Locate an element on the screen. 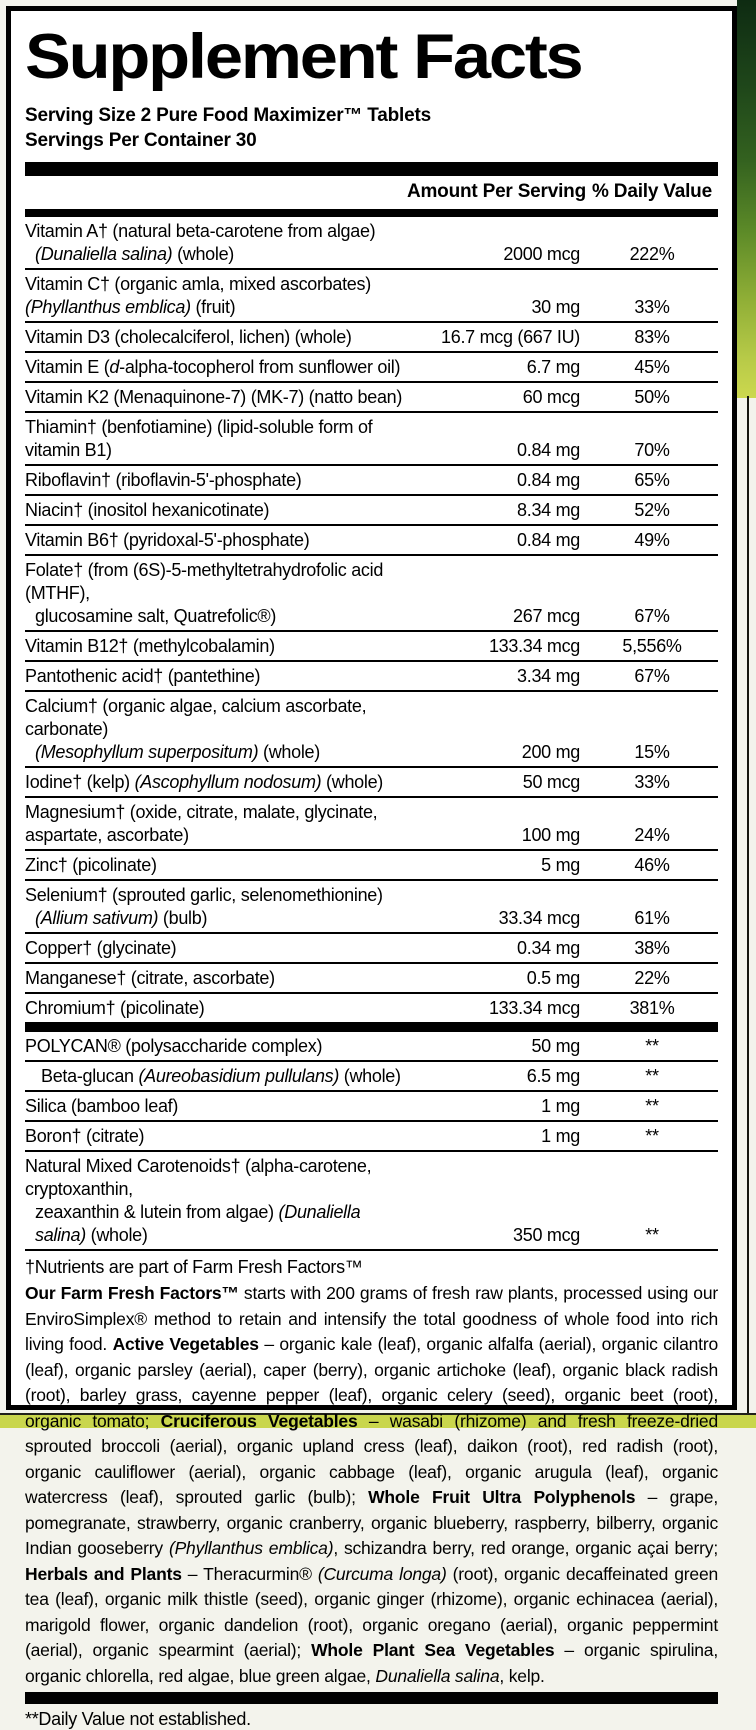  nutrient-amount: 5 mg is located at coordinates (560, 865).